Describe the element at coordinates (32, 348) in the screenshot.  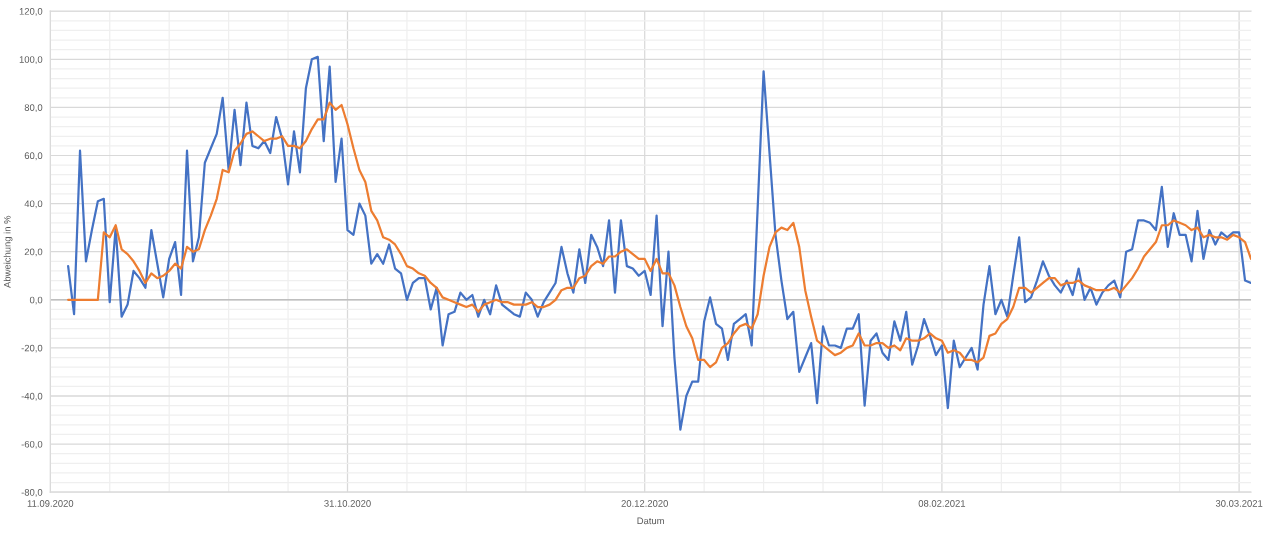
I see `y-tick-label: -20,0` at that location.